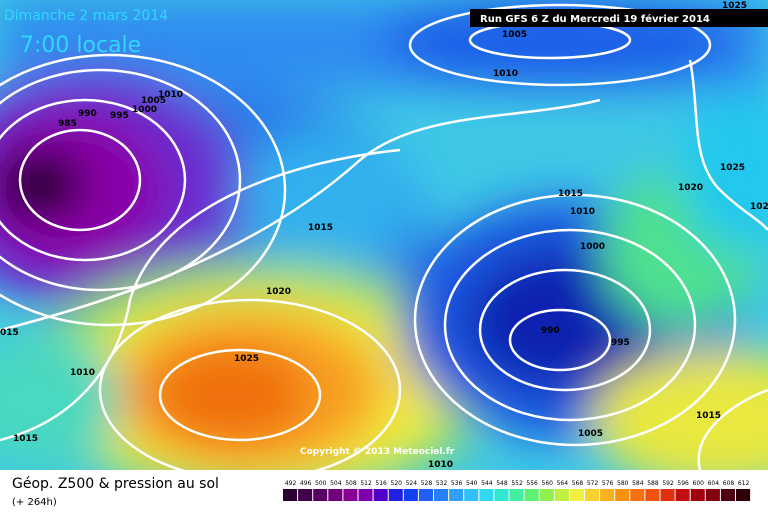 The image size is (768, 512). Describe the element at coordinates (729, 483) in the screenshot. I see `scale-label: 608` at that location.